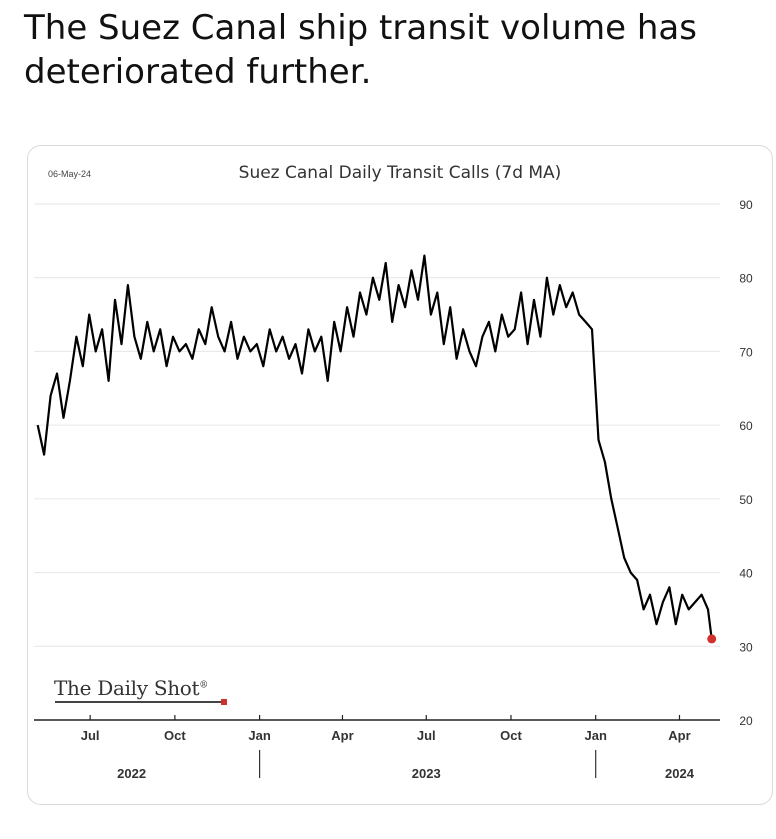  I want to click on source-logo-dot, so click(224, 702).